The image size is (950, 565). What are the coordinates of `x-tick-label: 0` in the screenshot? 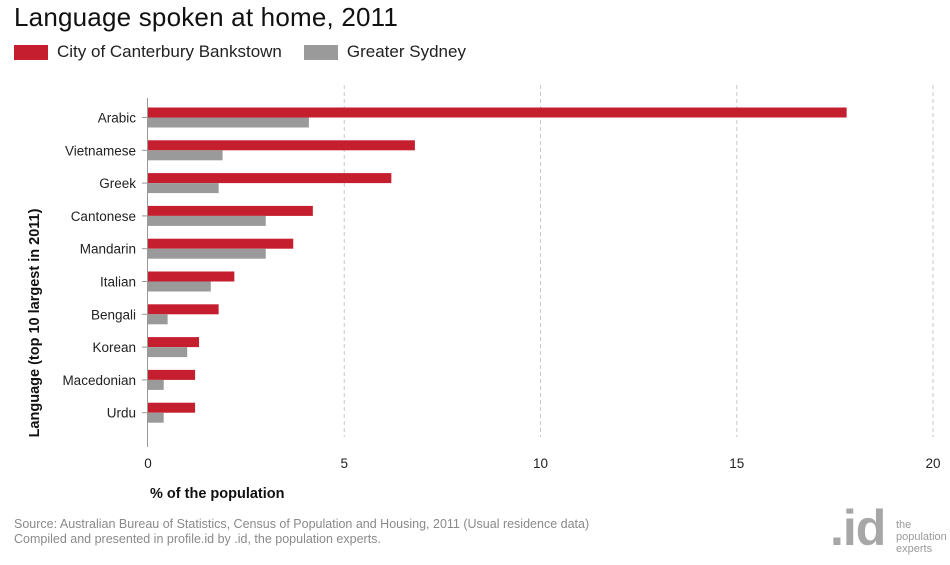 It's located at (148, 463).